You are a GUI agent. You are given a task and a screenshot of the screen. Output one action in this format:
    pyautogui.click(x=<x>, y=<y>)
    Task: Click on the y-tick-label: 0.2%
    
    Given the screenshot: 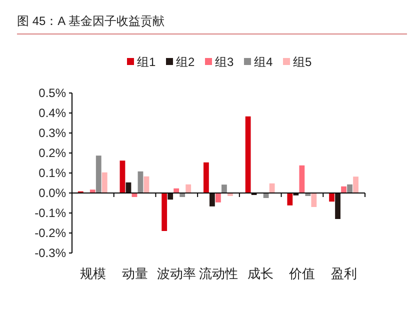 What is the action you would take?
    pyautogui.click(x=52, y=153)
    